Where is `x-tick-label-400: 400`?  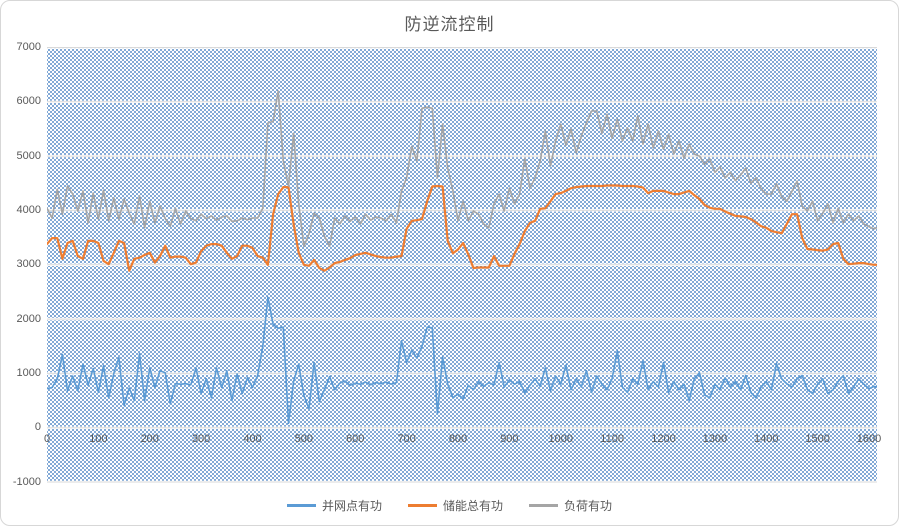 x-tick-label-400: 400 is located at coordinates (252, 439).